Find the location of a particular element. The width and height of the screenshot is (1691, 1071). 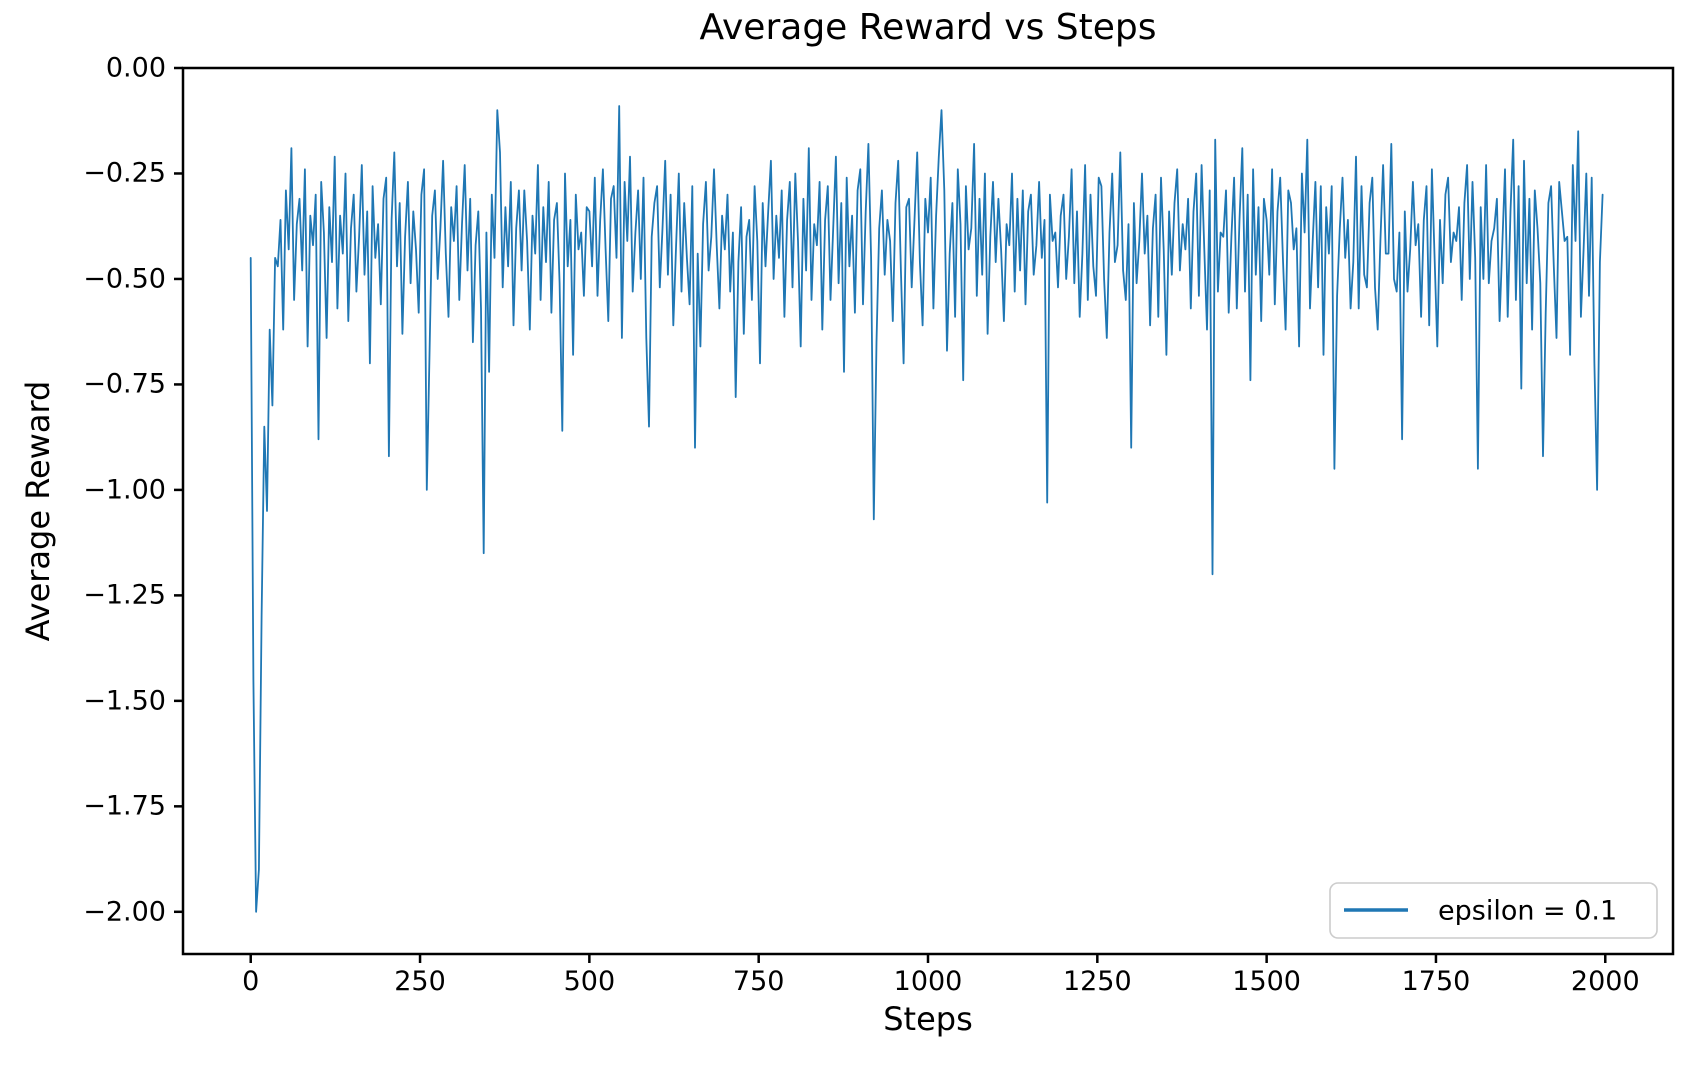

y-tick-label: −1.75 is located at coordinates (124, 806).